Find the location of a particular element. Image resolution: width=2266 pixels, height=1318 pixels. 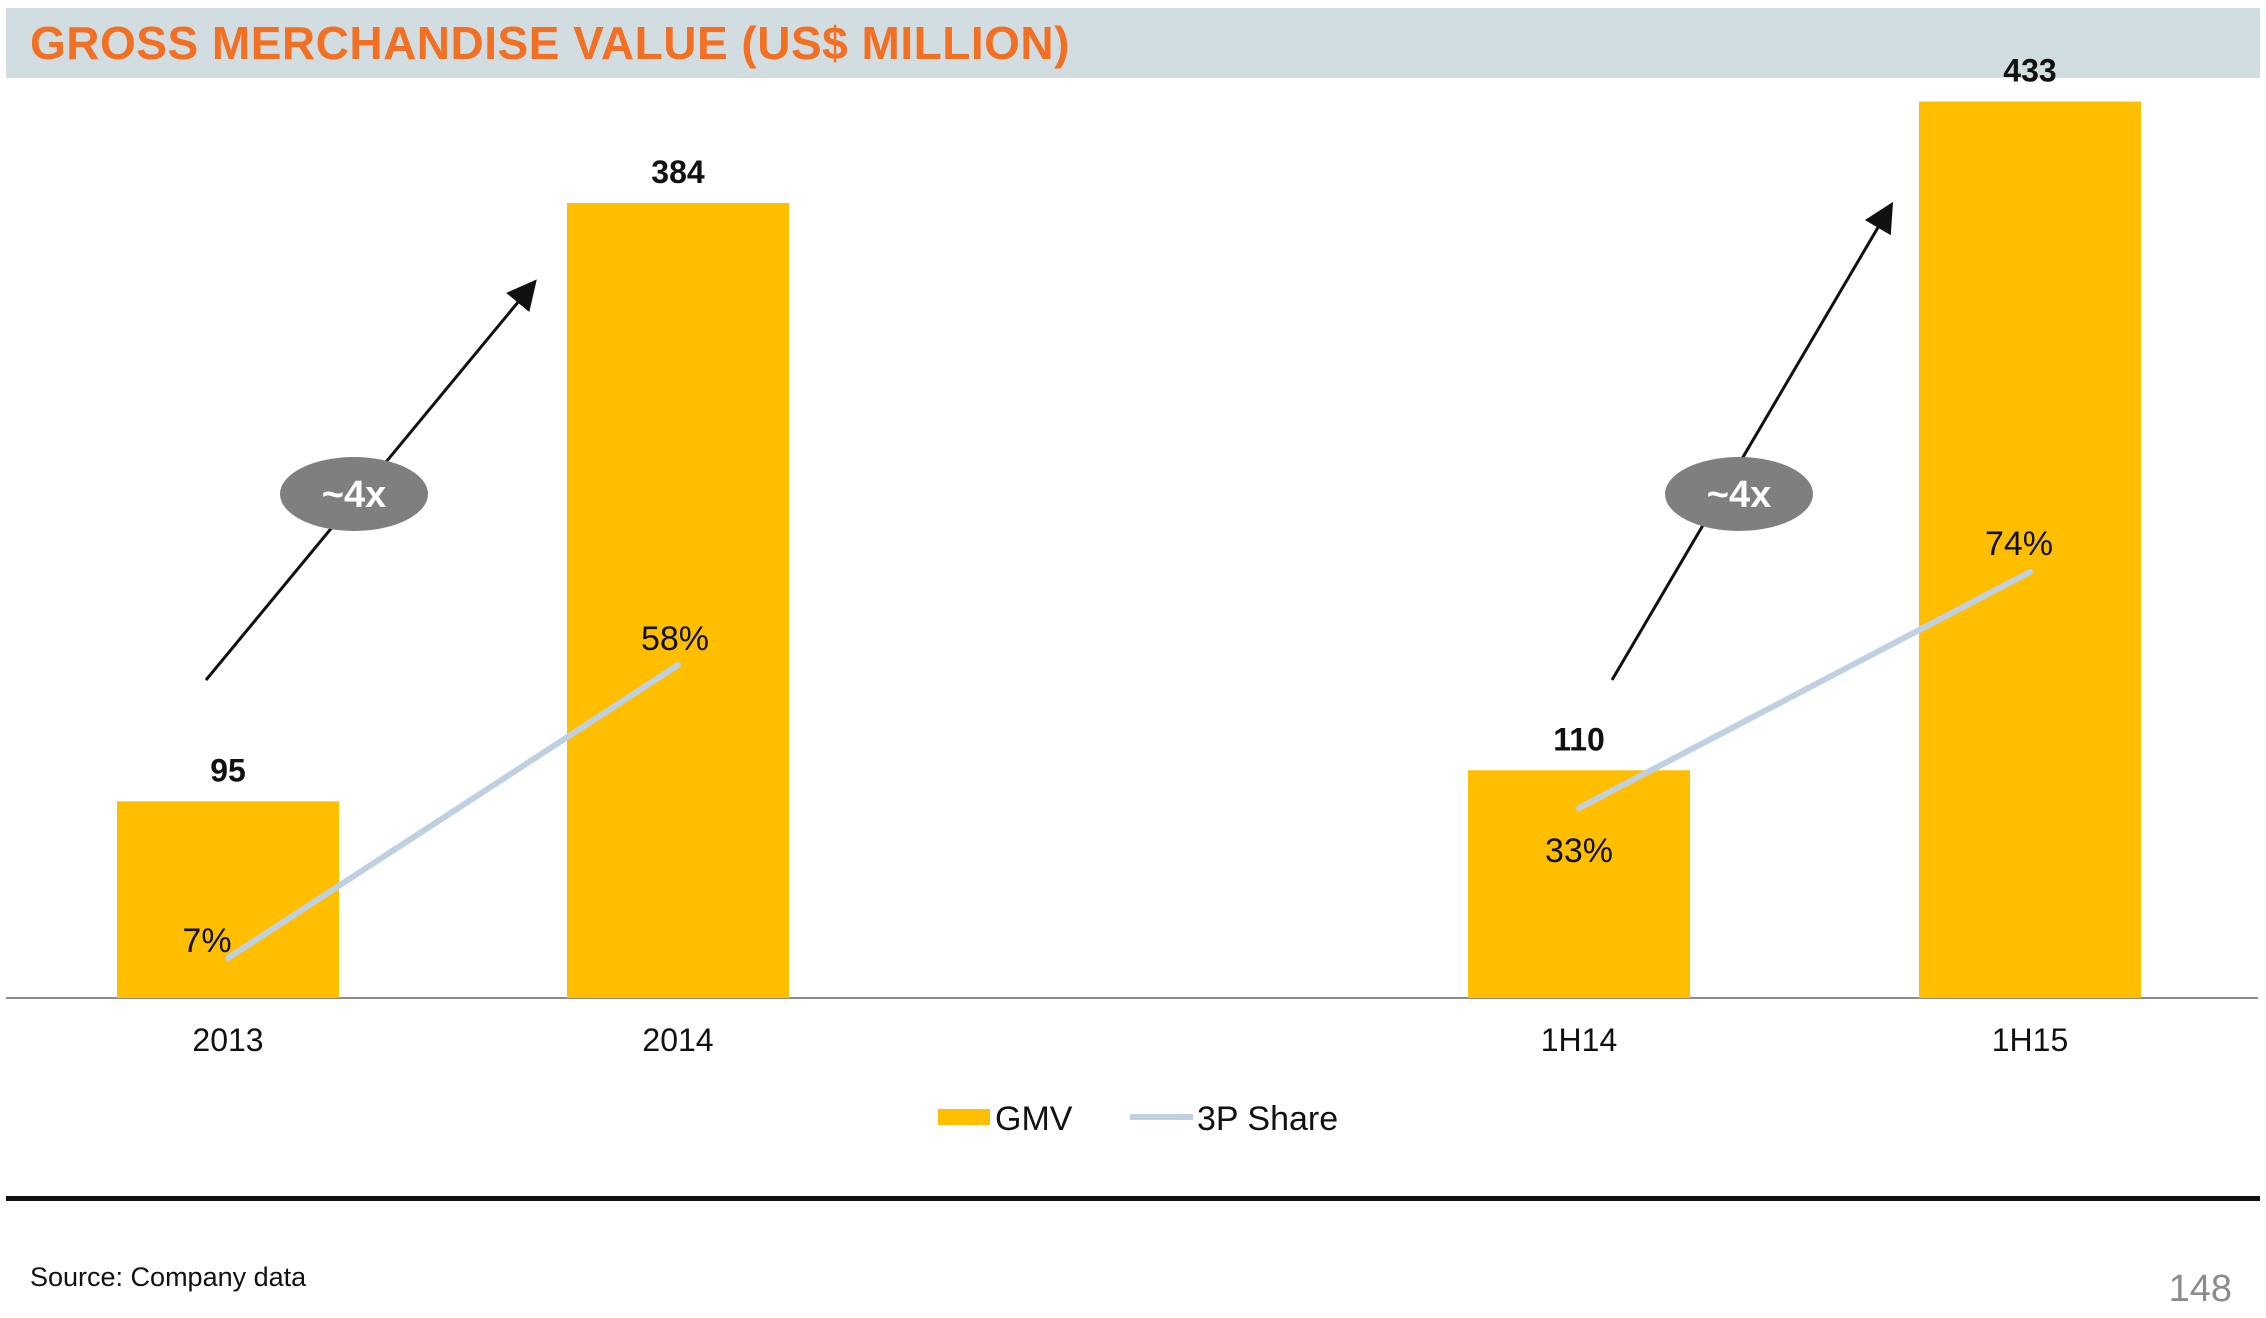

legend-swatch-gmv is located at coordinates (964, 1117).